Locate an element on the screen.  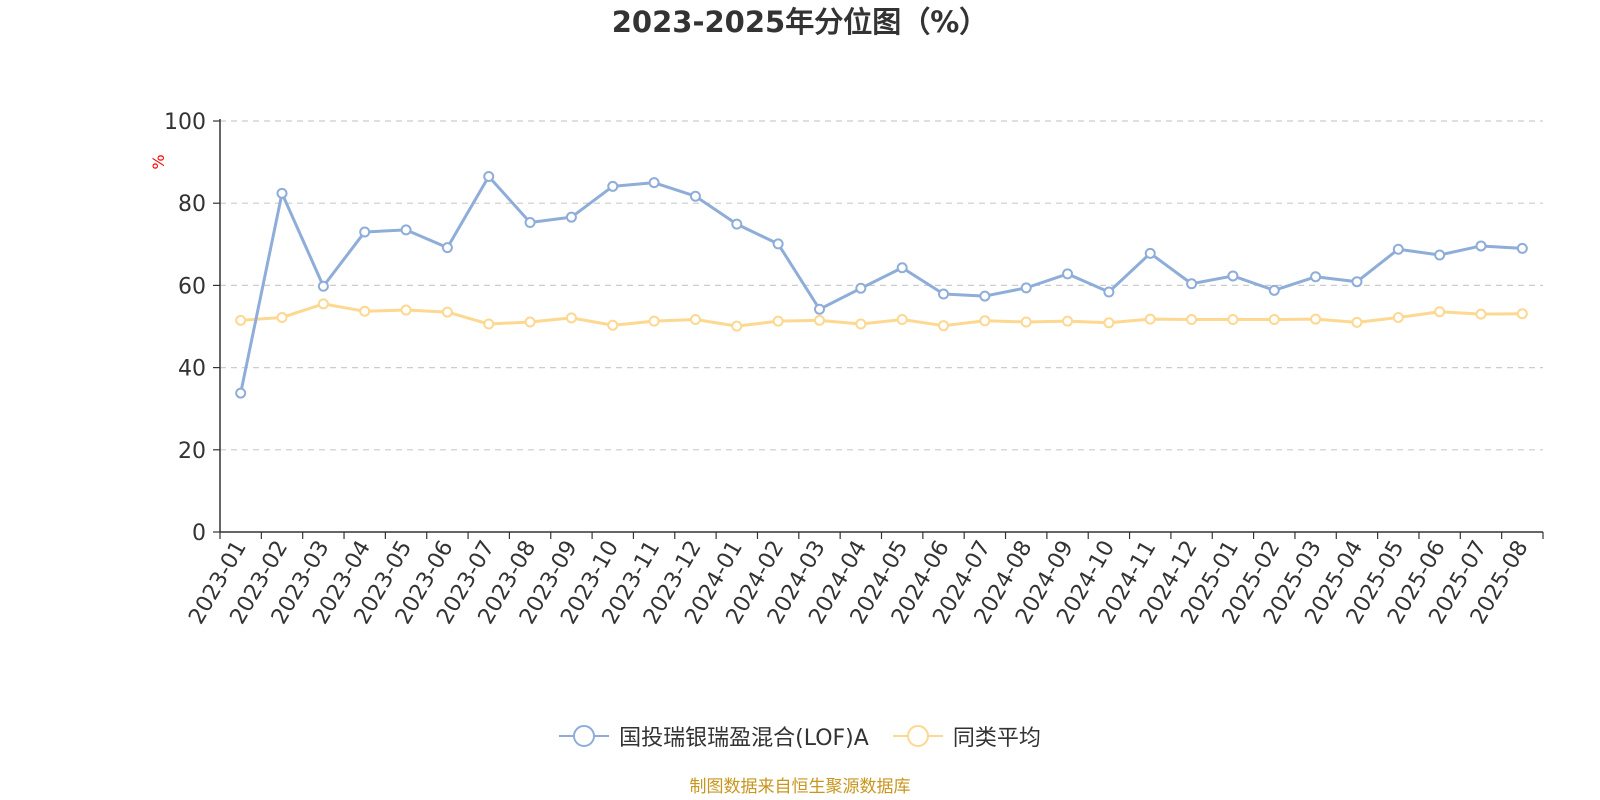
source-note: 制图数据来自恒生聚源数据库 is located at coordinates (800, 787).